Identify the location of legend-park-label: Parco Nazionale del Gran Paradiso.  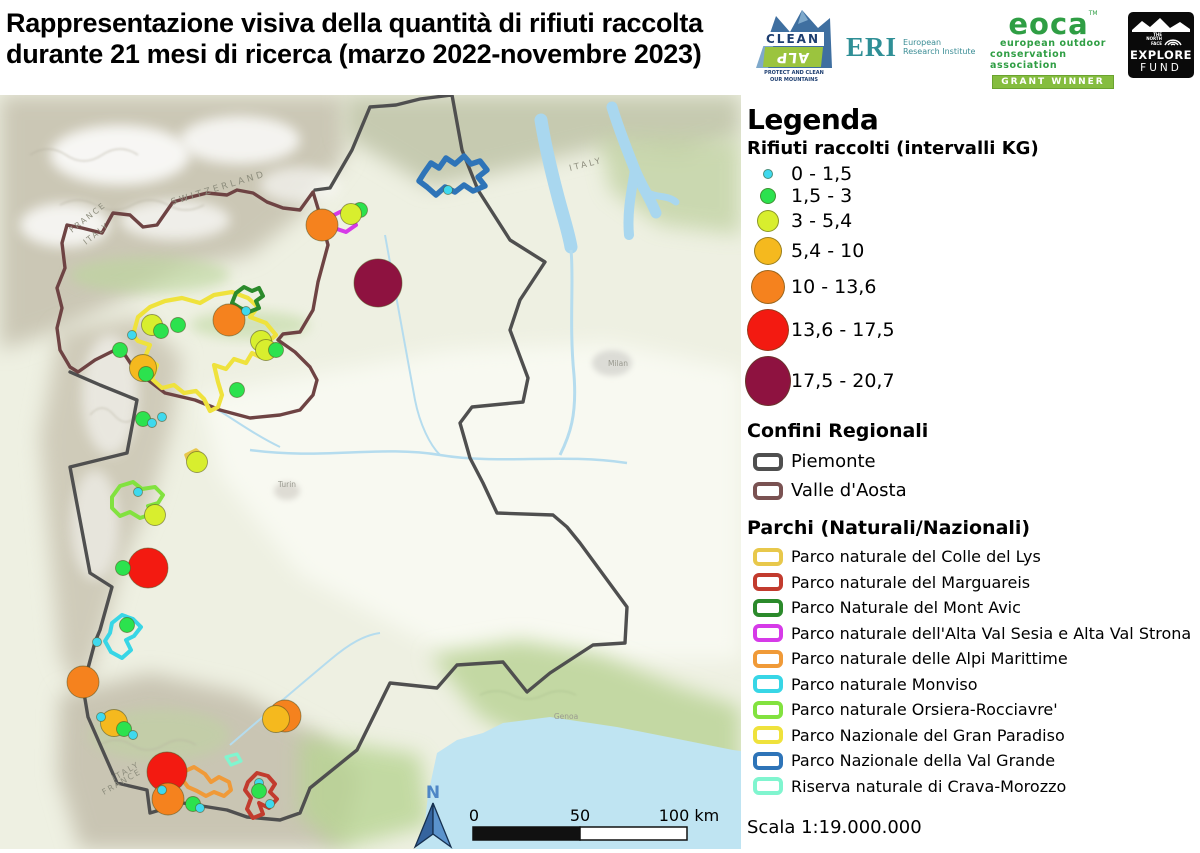
(928, 735).